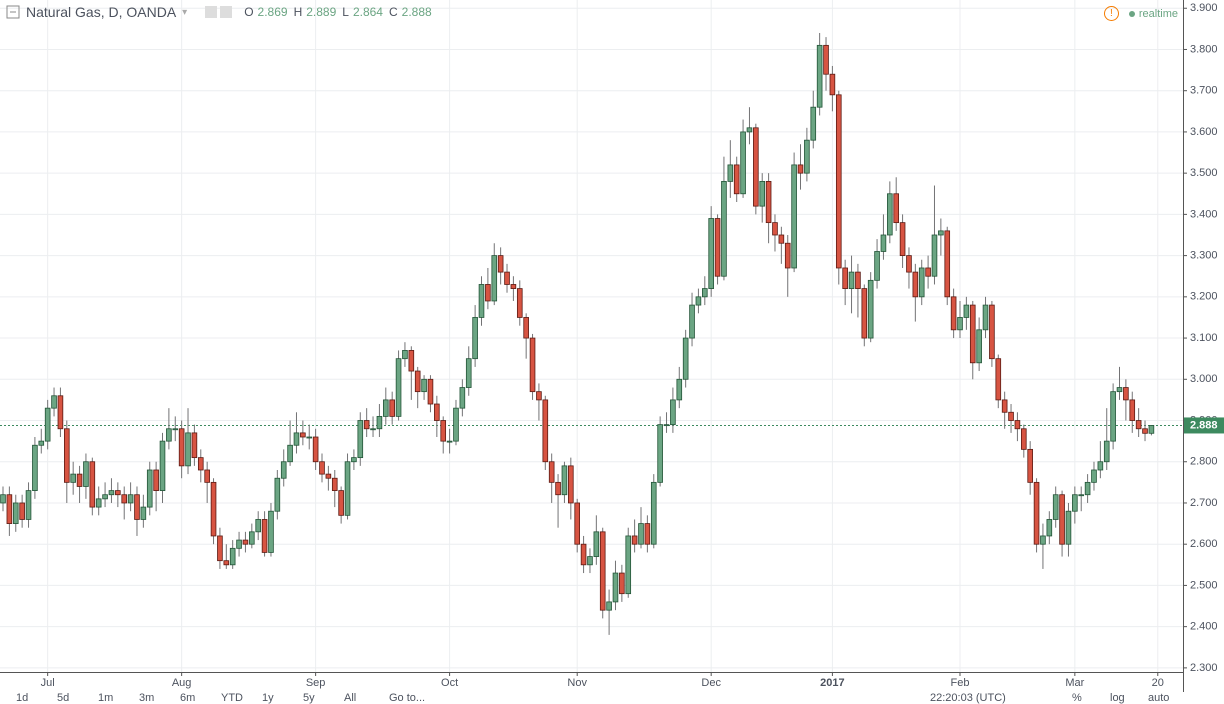 Image resolution: width=1224 pixels, height=704 pixels. What do you see at coordinates (711, 683) in the screenshot?
I see `x-tick-label: Dec` at bounding box center [711, 683].